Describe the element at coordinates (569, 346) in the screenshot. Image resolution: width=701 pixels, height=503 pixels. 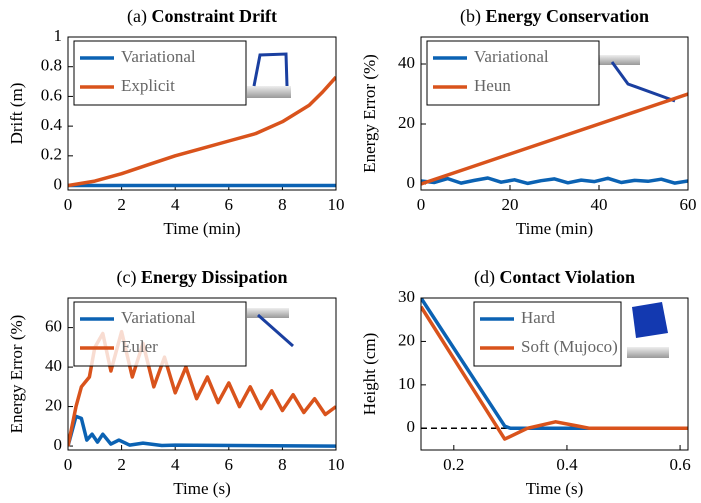
I see `legend-label: Soft (Mujoco)` at that location.